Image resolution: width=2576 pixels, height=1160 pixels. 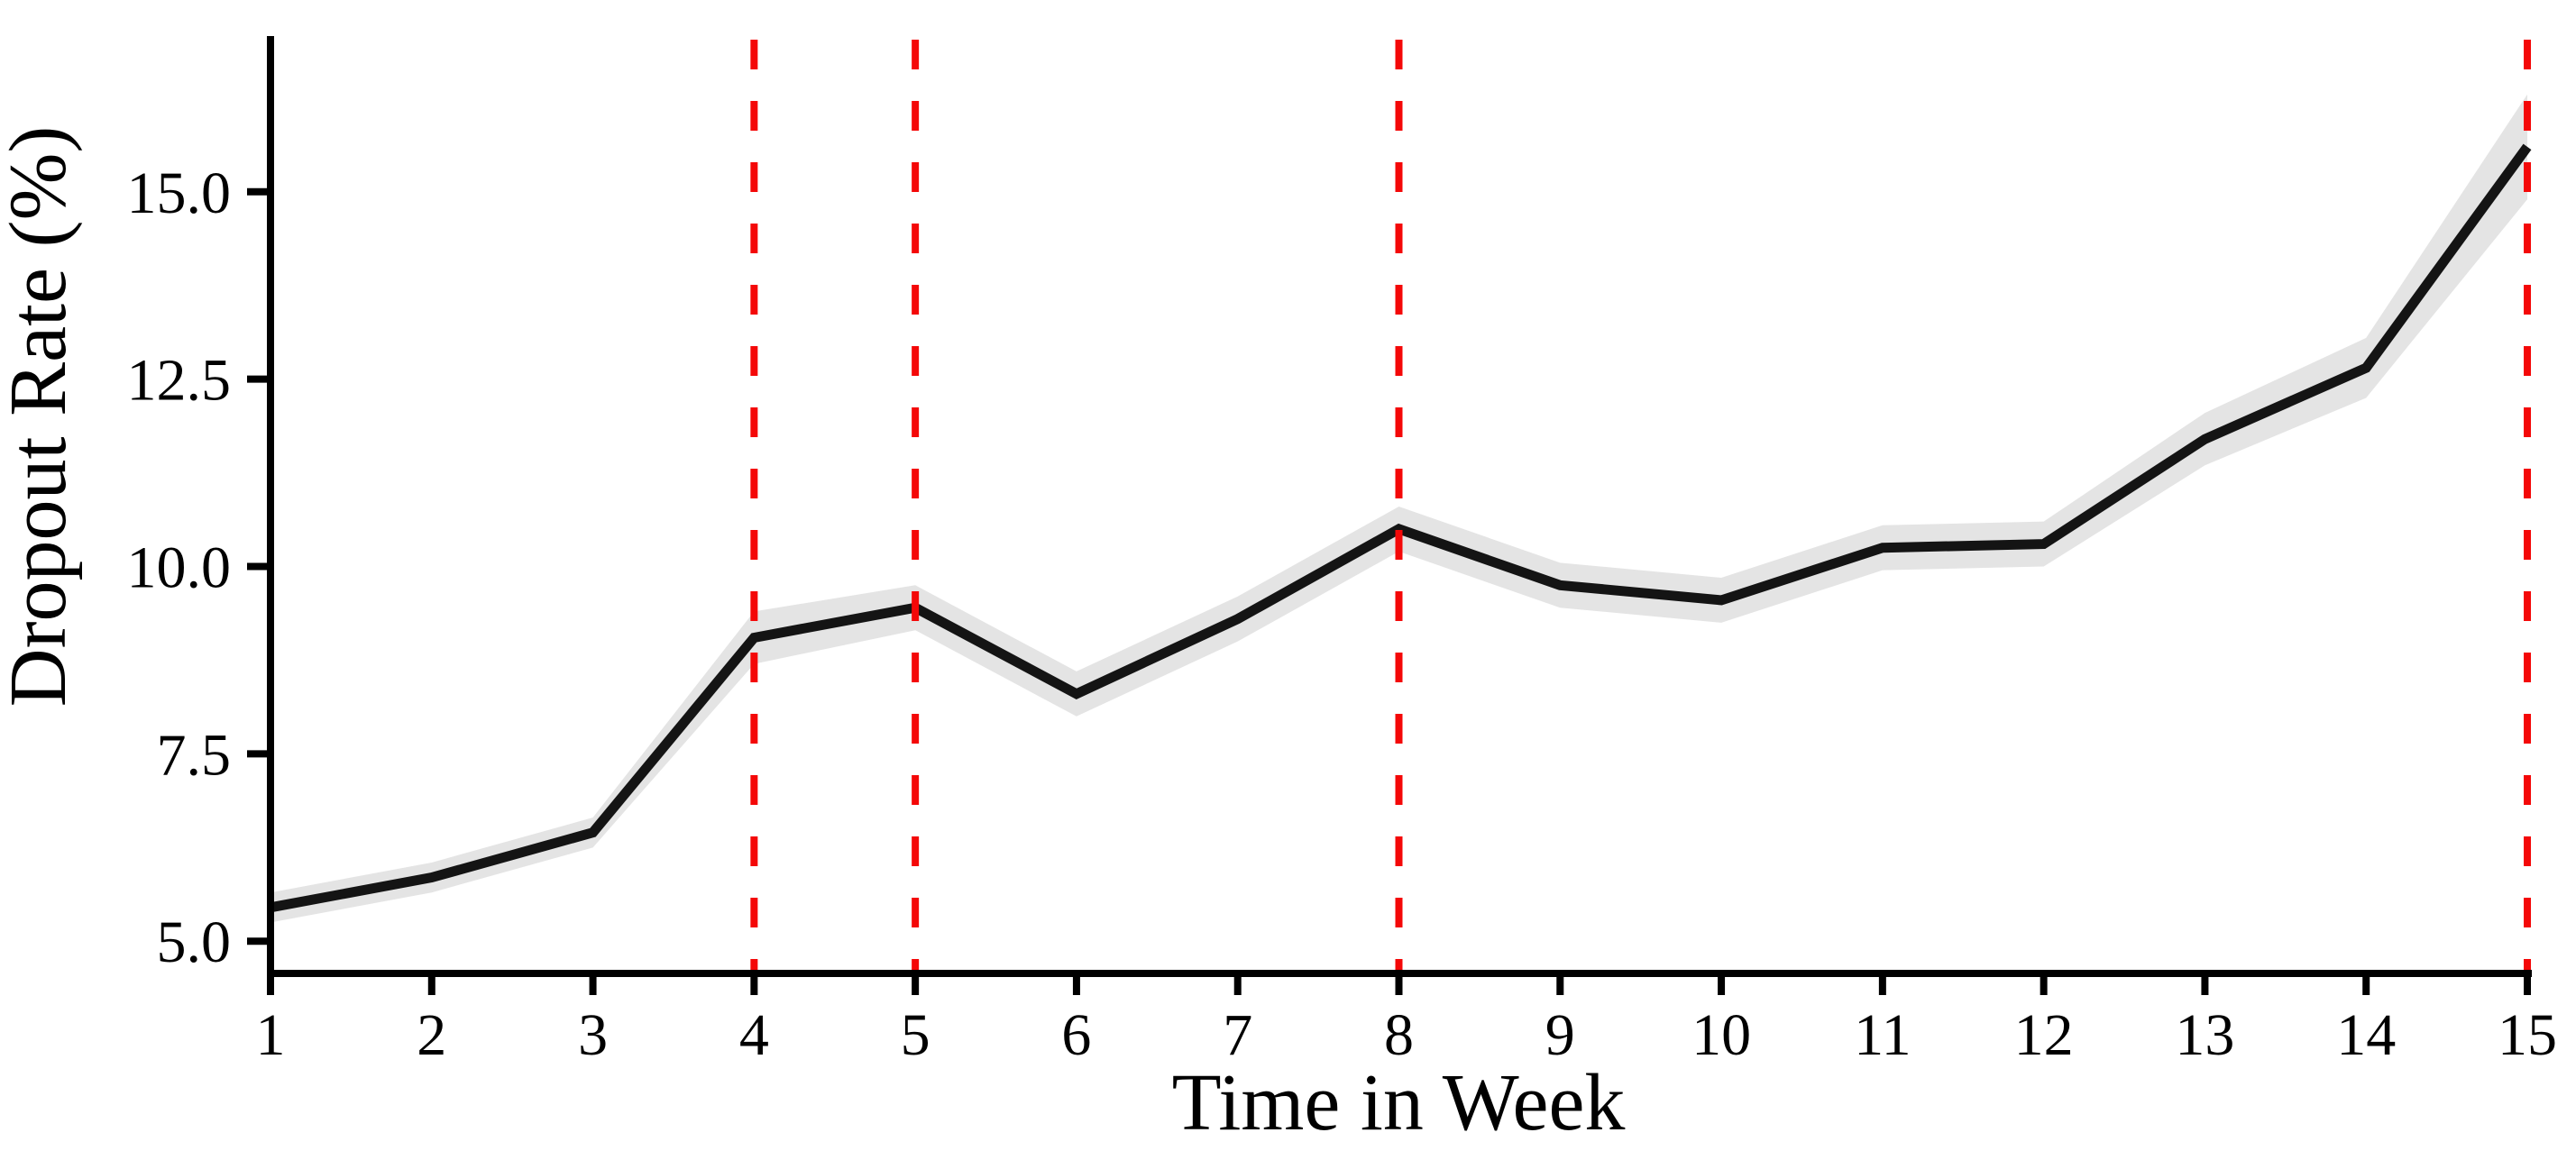 What do you see at coordinates (41, 417) in the screenshot?
I see `y-axis-label: Dropout Rate (%)` at bounding box center [41, 417].